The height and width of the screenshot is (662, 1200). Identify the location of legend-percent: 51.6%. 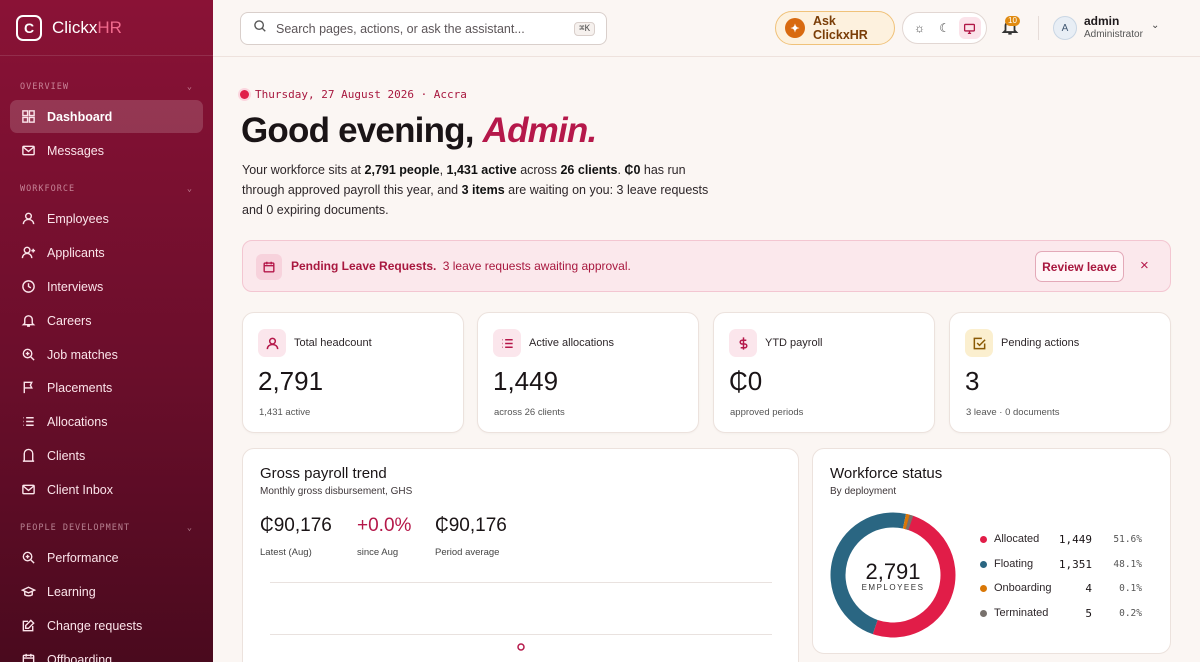
(1127, 539).